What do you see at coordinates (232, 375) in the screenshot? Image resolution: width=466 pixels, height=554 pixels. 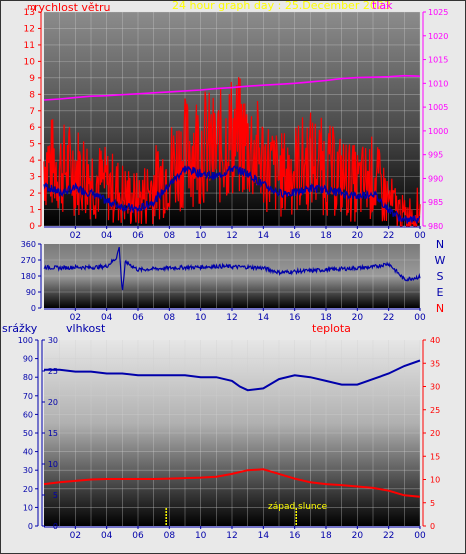 I see `humidity-series` at bounding box center [232, 375].